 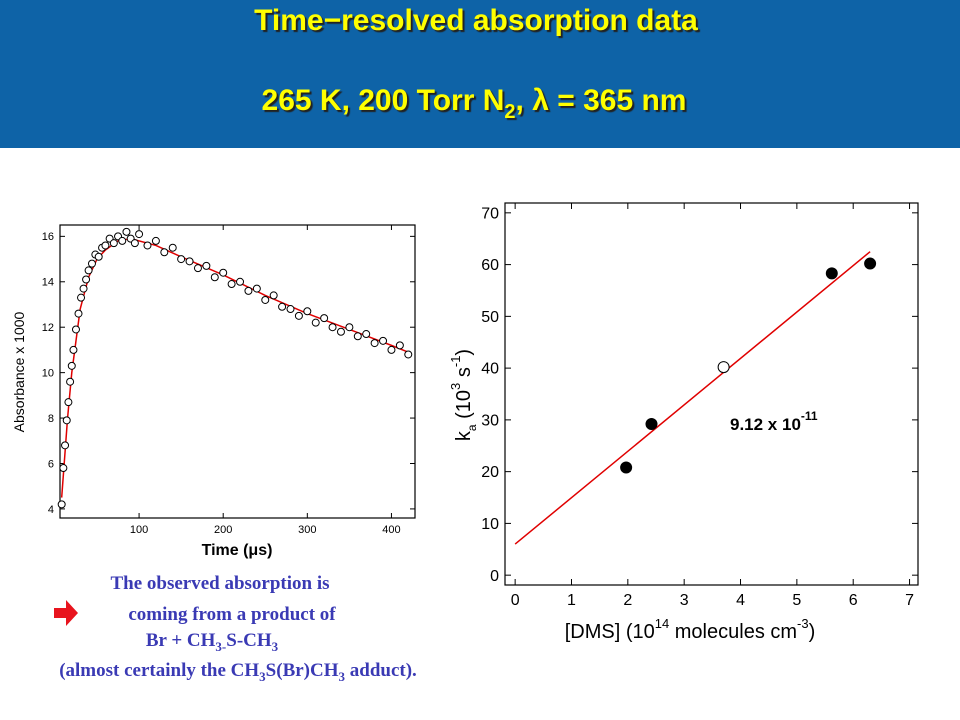 What do you see at coordinates (490, 524) in the screenshot?
I see `y-tick-label: 10` at bounding box center [490, 524].